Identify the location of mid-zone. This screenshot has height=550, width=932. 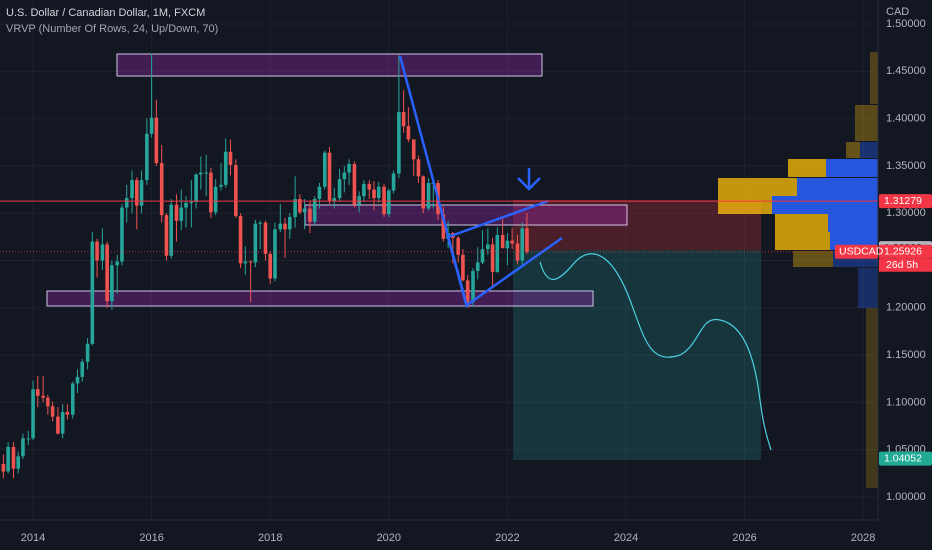
(466, 215).